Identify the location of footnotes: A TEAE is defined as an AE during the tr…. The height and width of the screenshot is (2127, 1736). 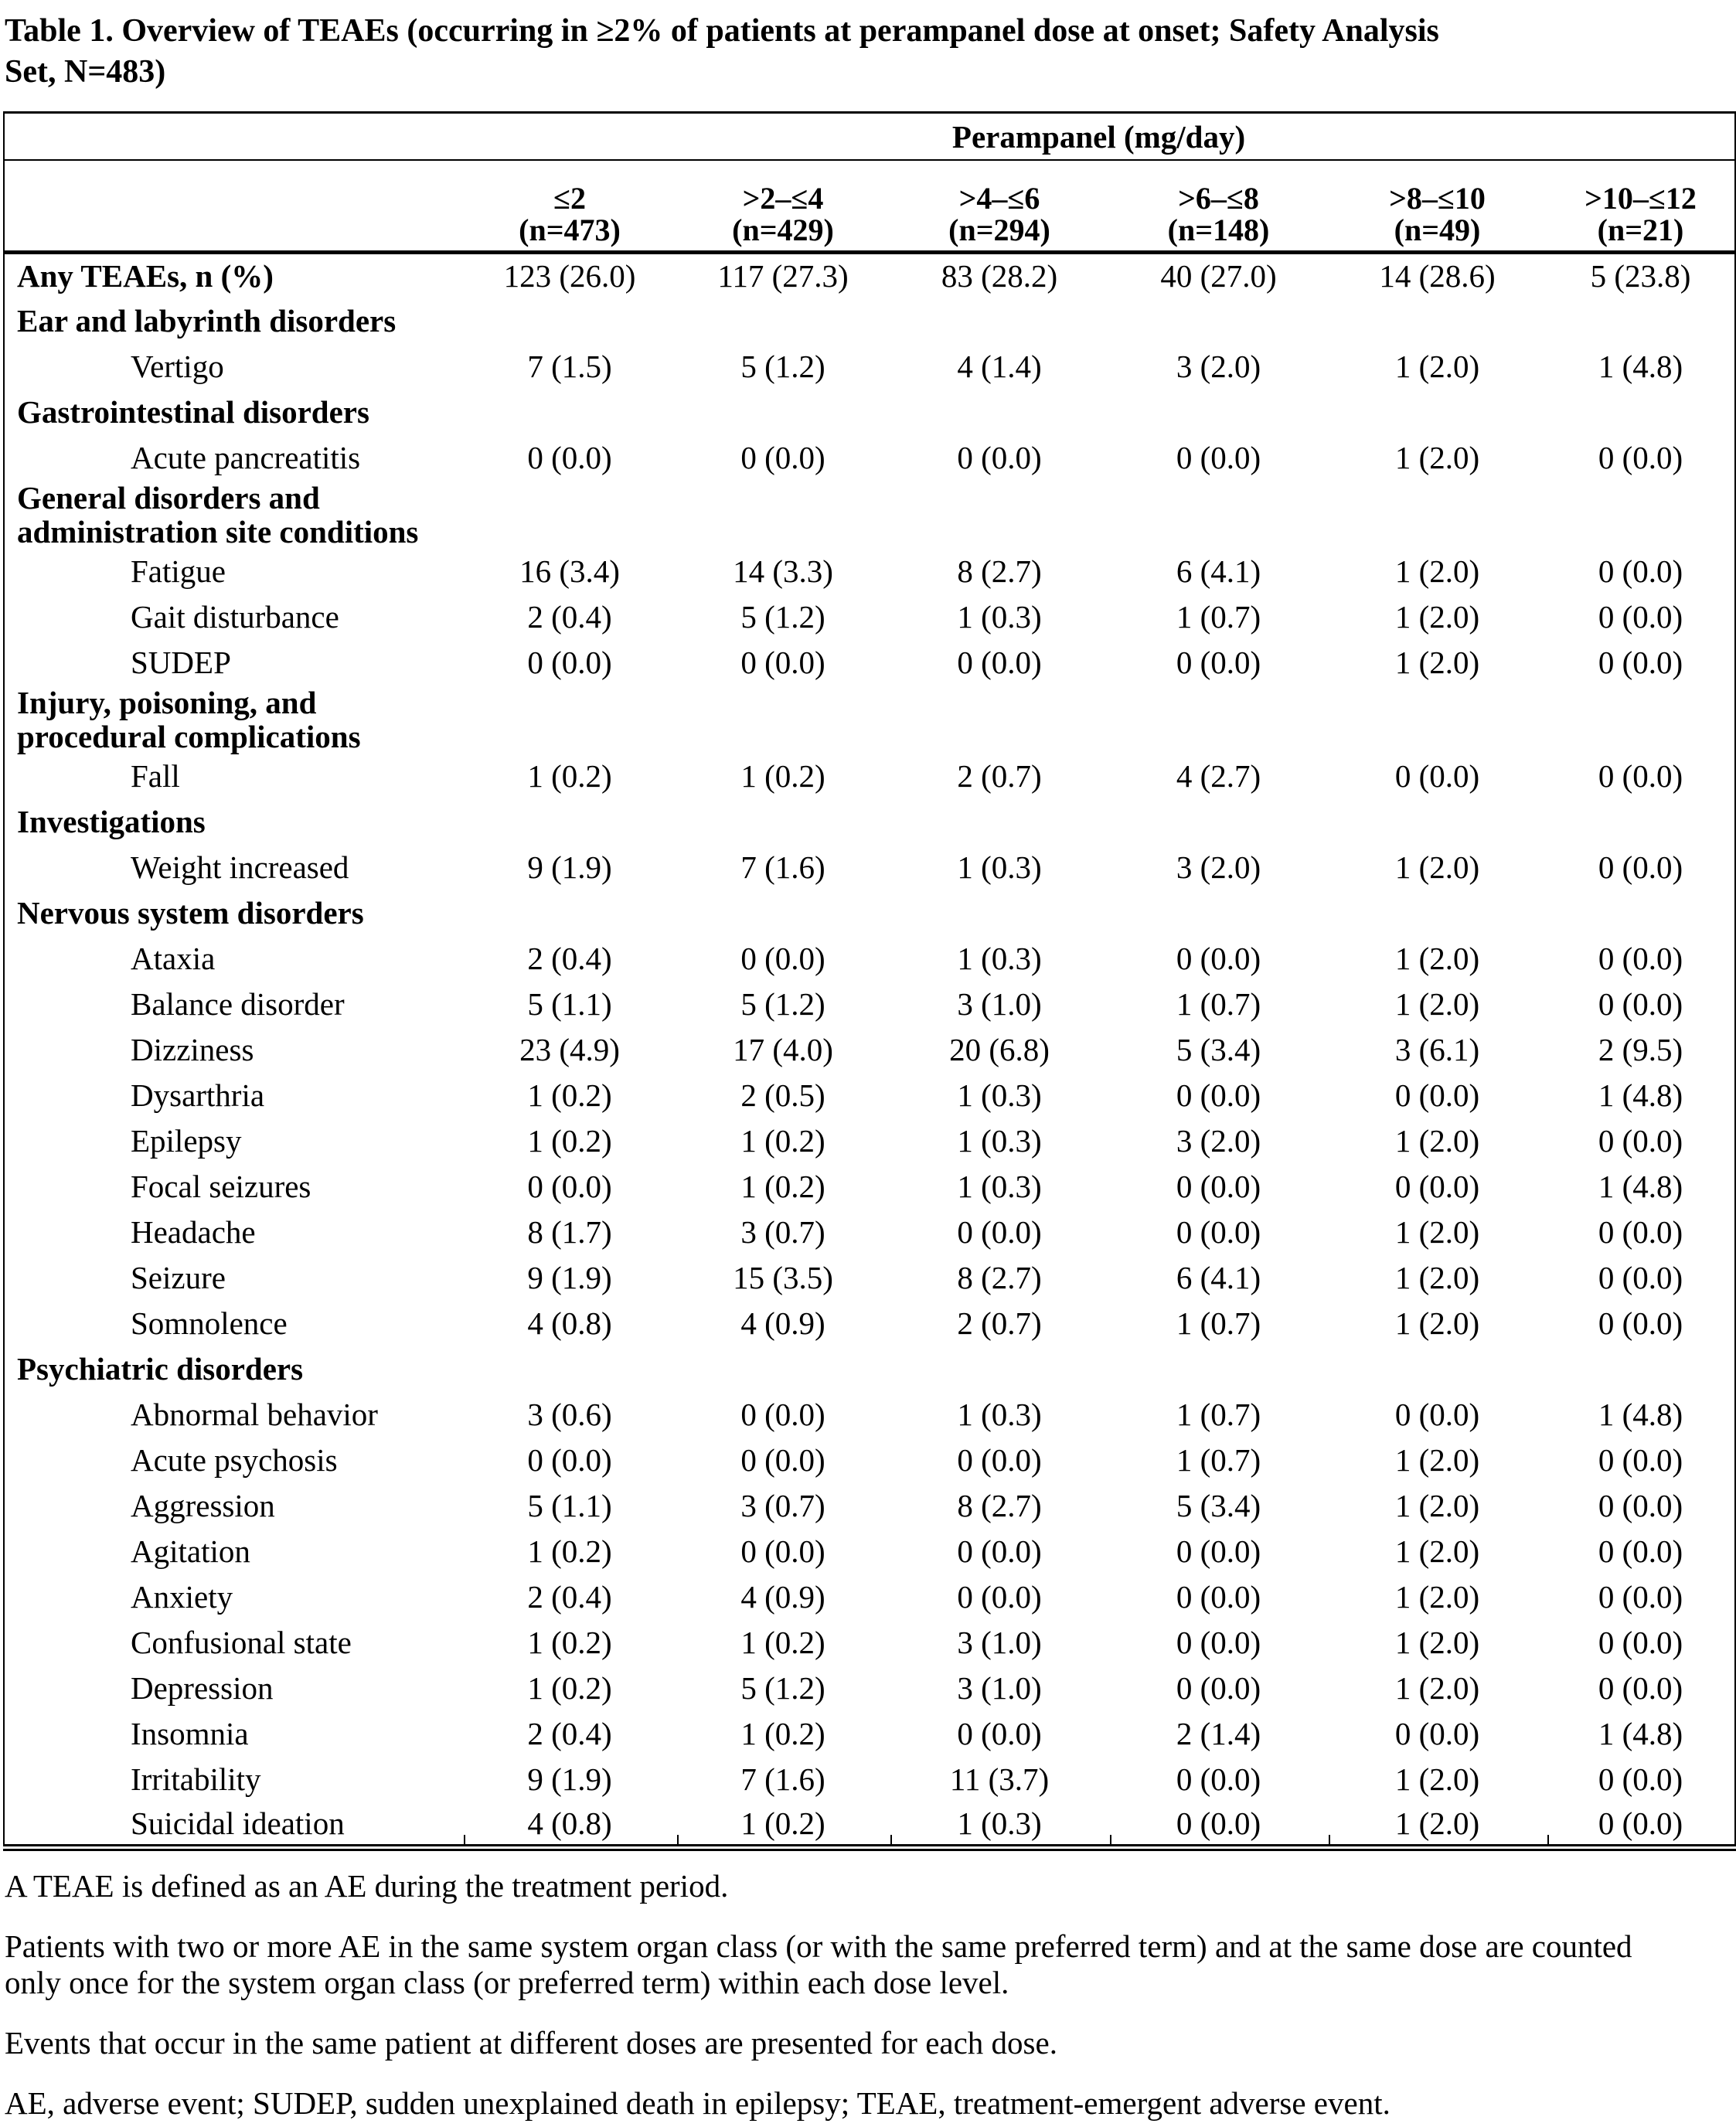
(840, 1995).